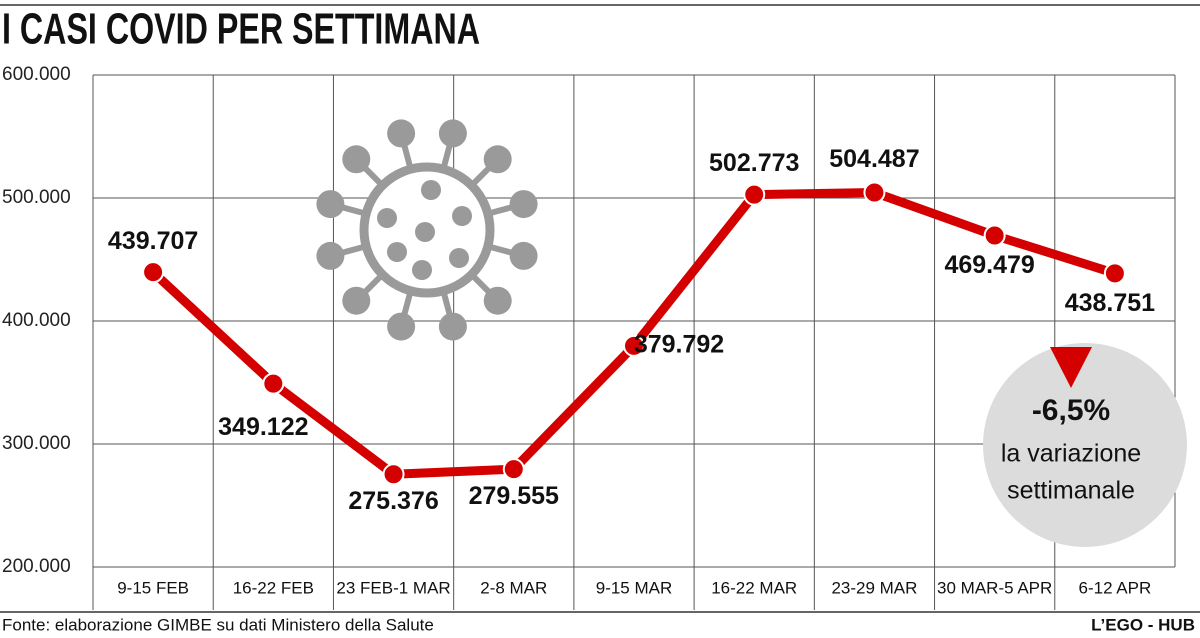 The image size is (1200, 638). Describe the element at coordinates (989, 265) in the screenshot. I see `data-label: 469.479` at that location.